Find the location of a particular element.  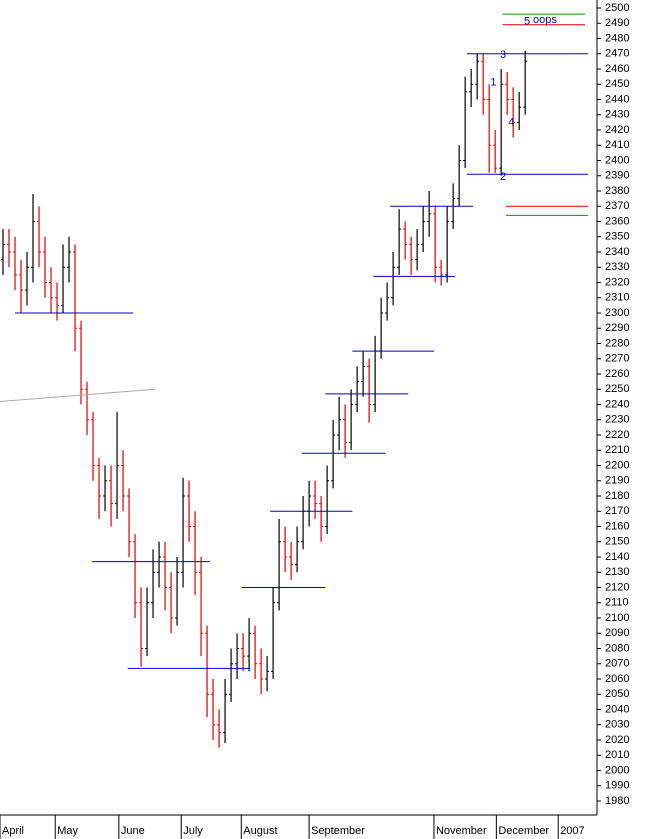

y-tick-label: 2410 is located at coordinates (617, 145).